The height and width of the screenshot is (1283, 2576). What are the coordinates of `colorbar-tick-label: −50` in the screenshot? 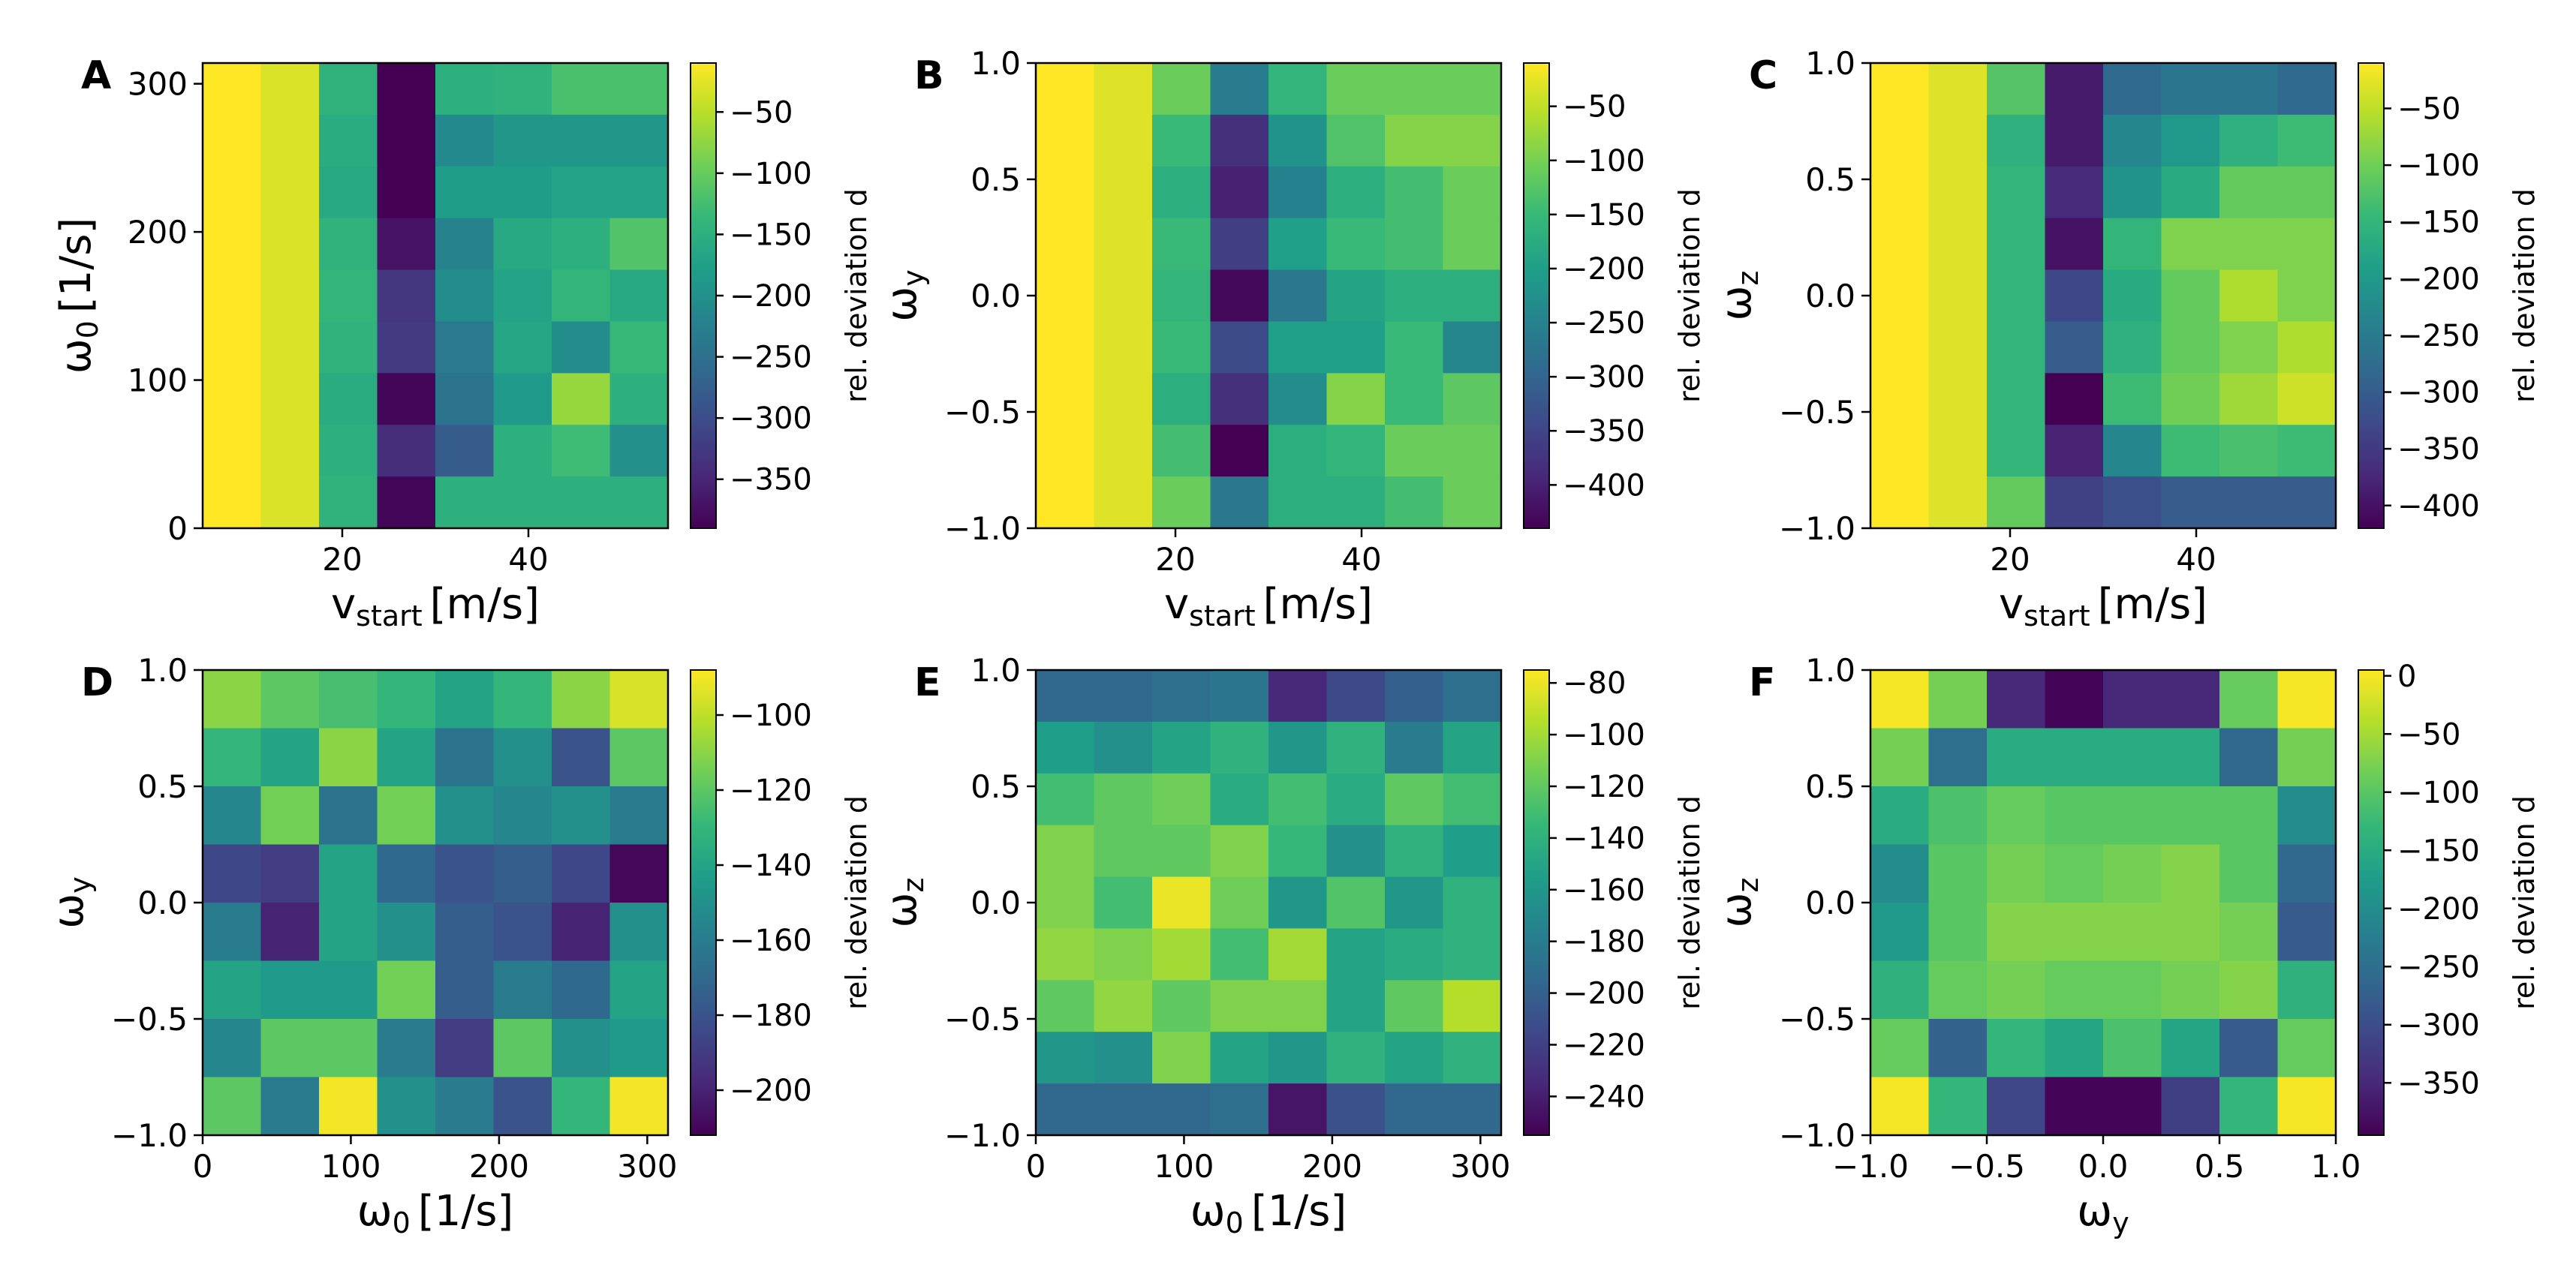 It's located at (2428, 109).